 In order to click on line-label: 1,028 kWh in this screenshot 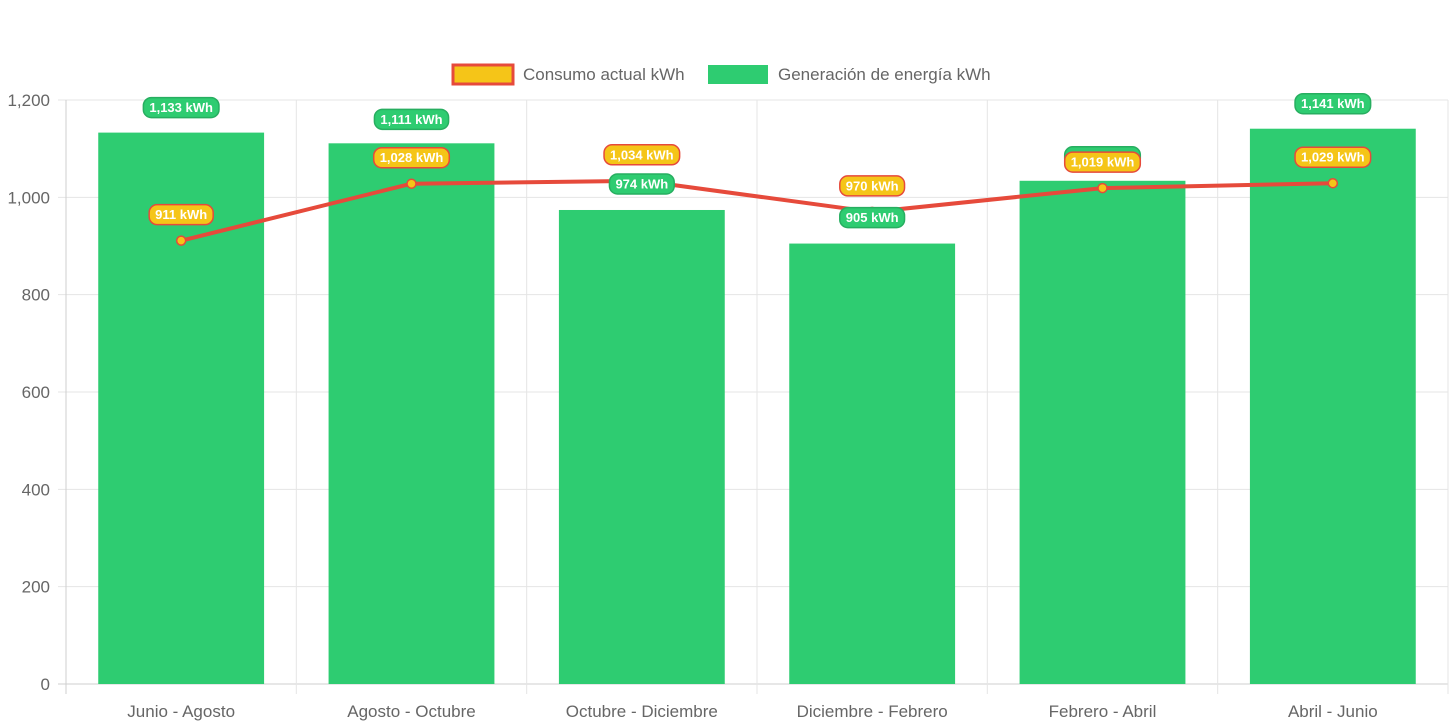, I will do `click(411, 157)`.